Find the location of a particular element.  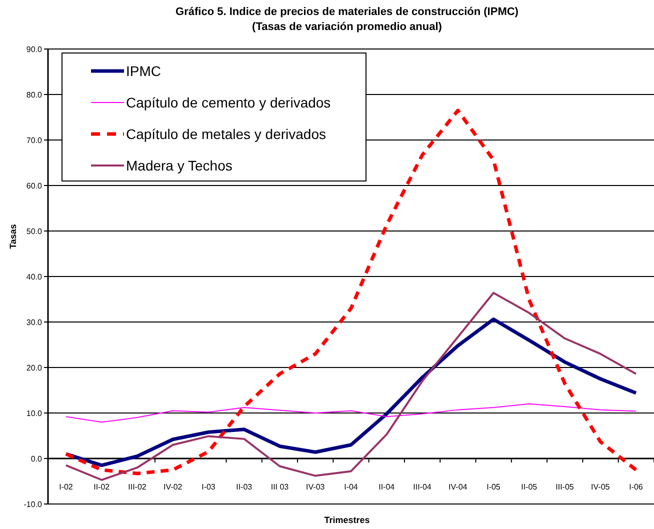

y-tick-label: 90.0 is located at coordinates (34, 49).